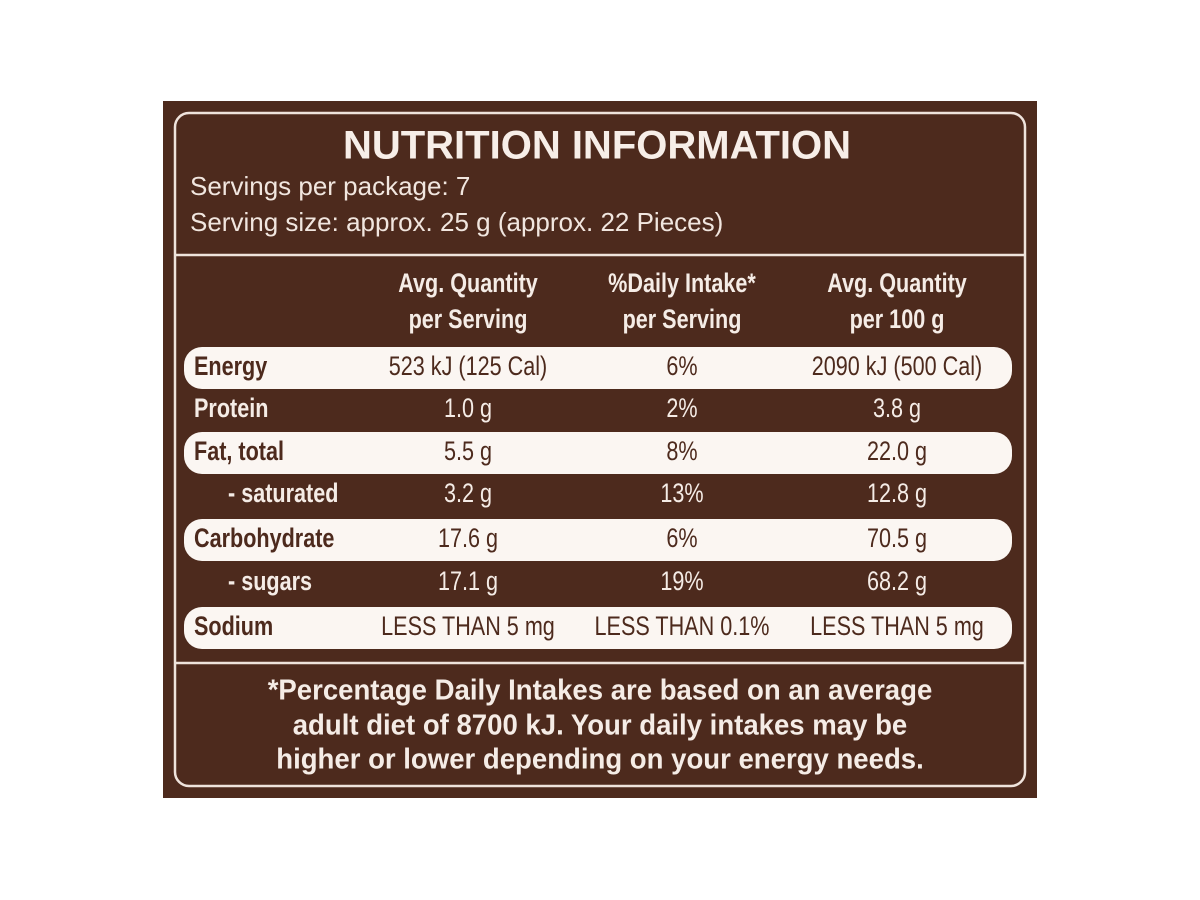 This screenshot has width=1200, height=900. What do you see at coordinates (264, 538) in the screenshot?
I see `row-label: Carbohydrate` at bounding box center [264, 538].